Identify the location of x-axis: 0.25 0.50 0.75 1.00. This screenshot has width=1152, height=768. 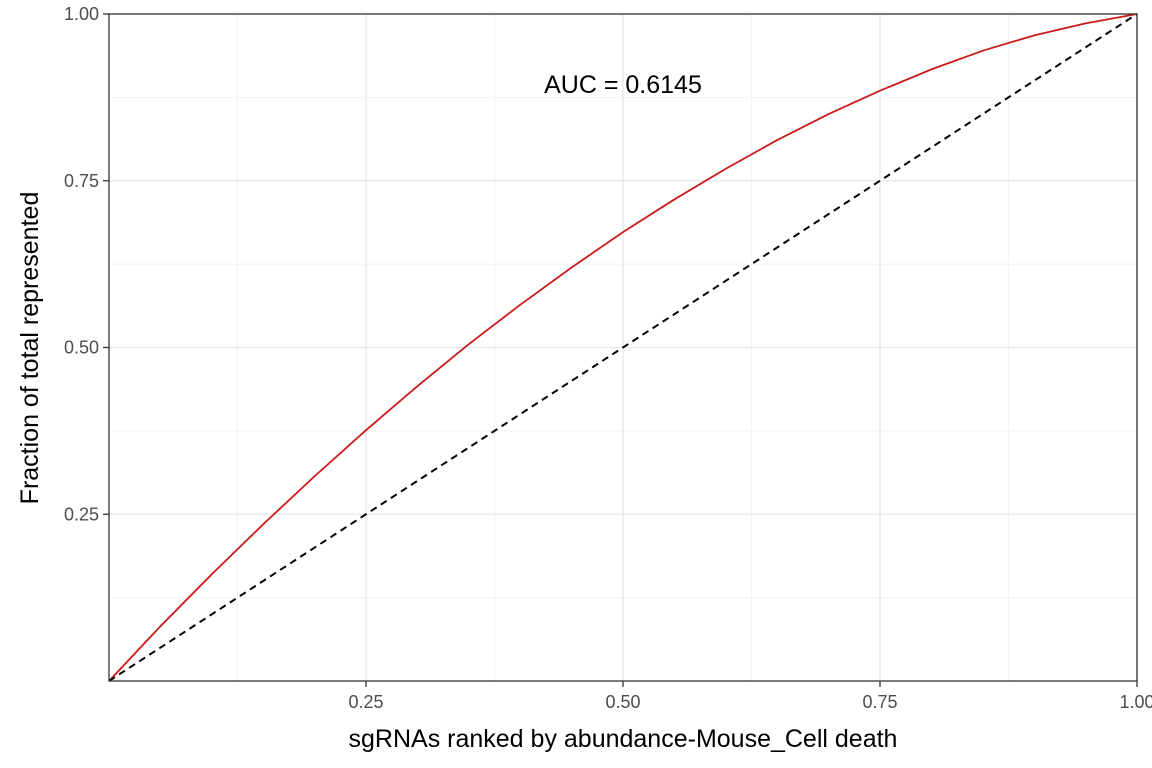
(750, 696).